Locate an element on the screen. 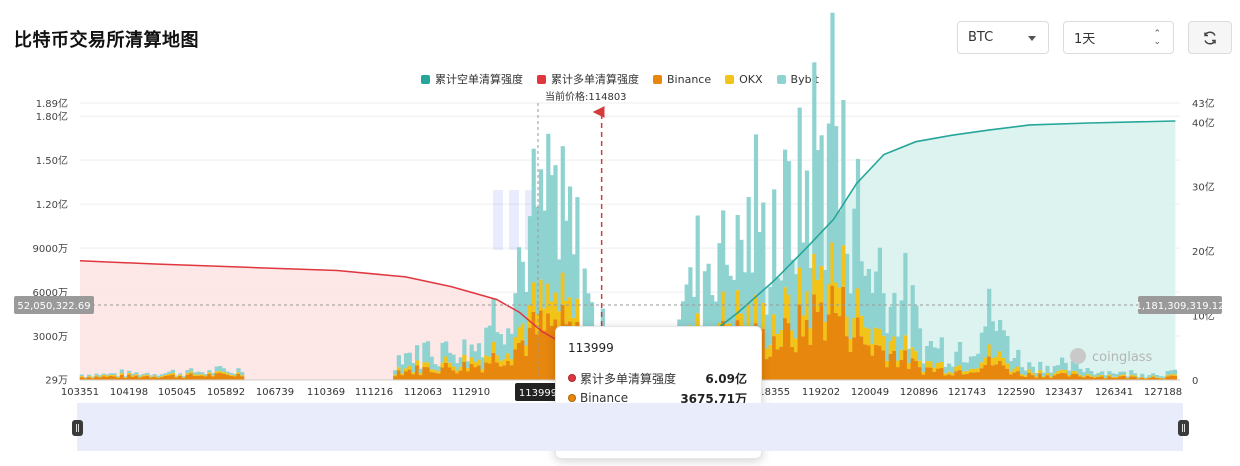 The width and height of the screenshot is (1240, 466). legend-item: Bybit is located at coordinates (797, 79).